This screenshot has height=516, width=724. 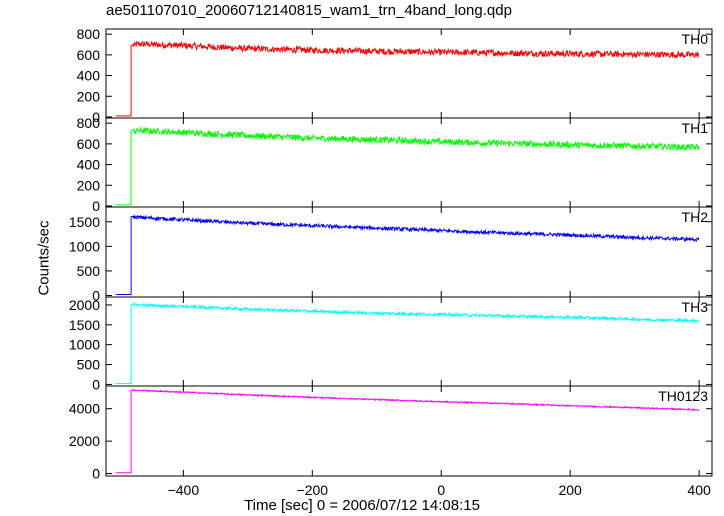 What do you see at coordinates (695, 128) in the screenshot?
I see `panel-label-th1: TH1` at bounding box center [695, 128].